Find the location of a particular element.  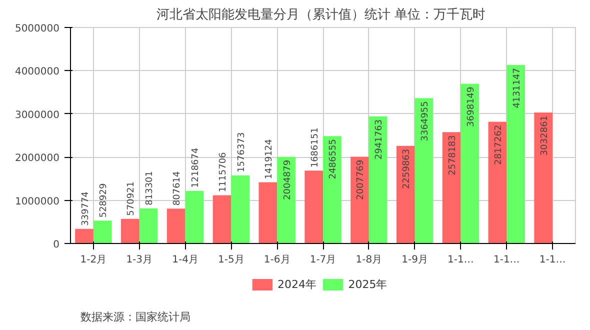

y-tick-label: 3000000 is located at coordinates (37, 115).